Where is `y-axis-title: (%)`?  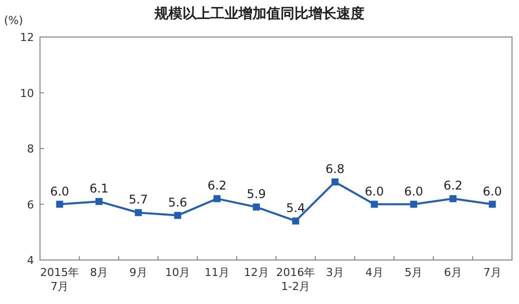
y-axis-title: (%) is located at coordinates (14, 20).